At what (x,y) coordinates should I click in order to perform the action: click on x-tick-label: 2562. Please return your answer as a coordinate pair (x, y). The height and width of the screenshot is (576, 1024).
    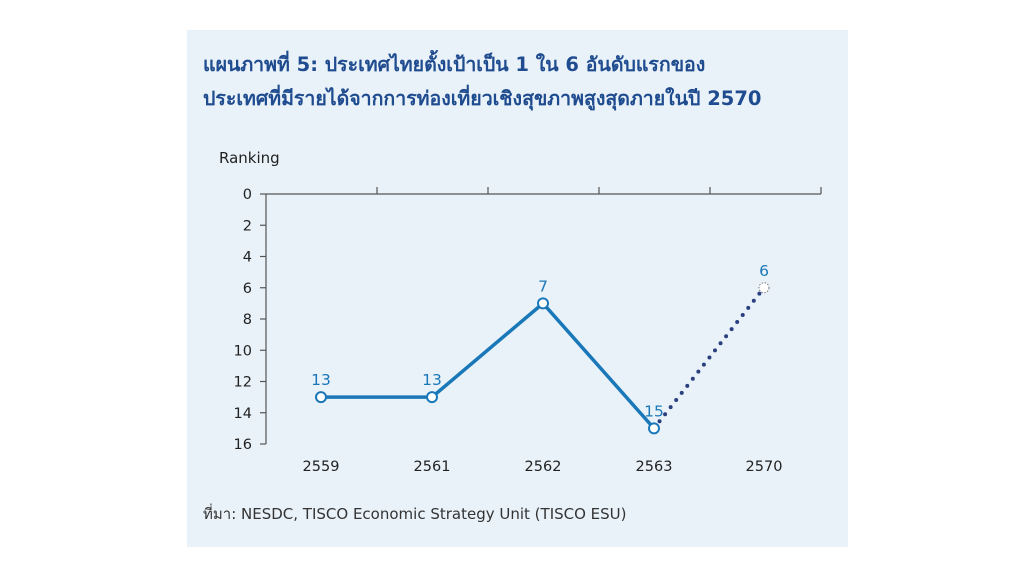
    Looking at the image, I should click on (543, 467).